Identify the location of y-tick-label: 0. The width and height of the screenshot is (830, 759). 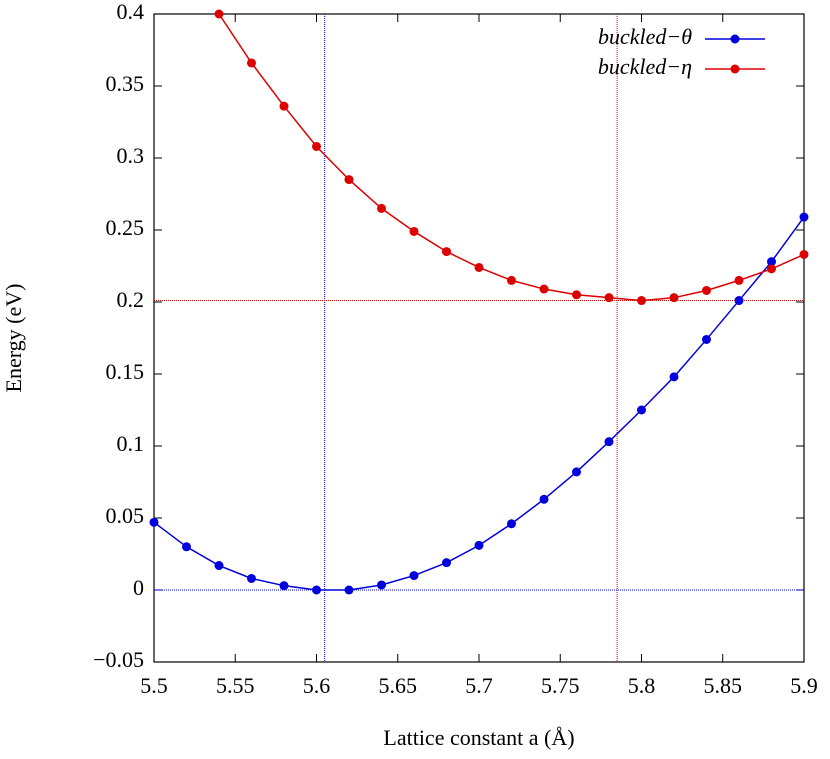
(138, 587).